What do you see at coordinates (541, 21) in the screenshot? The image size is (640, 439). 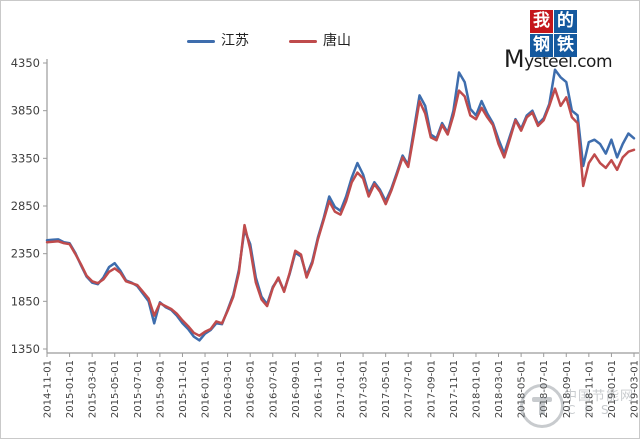 I see `logo-char-wo: 我` at bounding box center [541, 21].